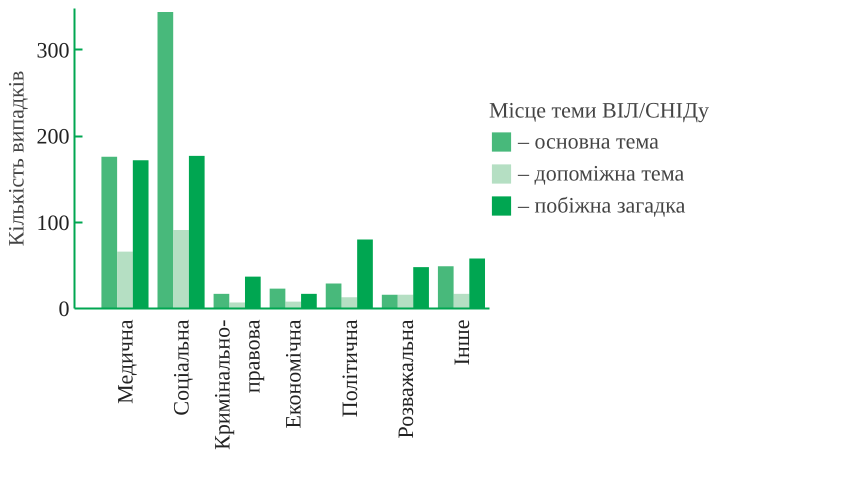 The image size is (847, 488). Describe the element at coordinates (53, 49) in the screenshot. I see `y-tick-label: 300` at that location.